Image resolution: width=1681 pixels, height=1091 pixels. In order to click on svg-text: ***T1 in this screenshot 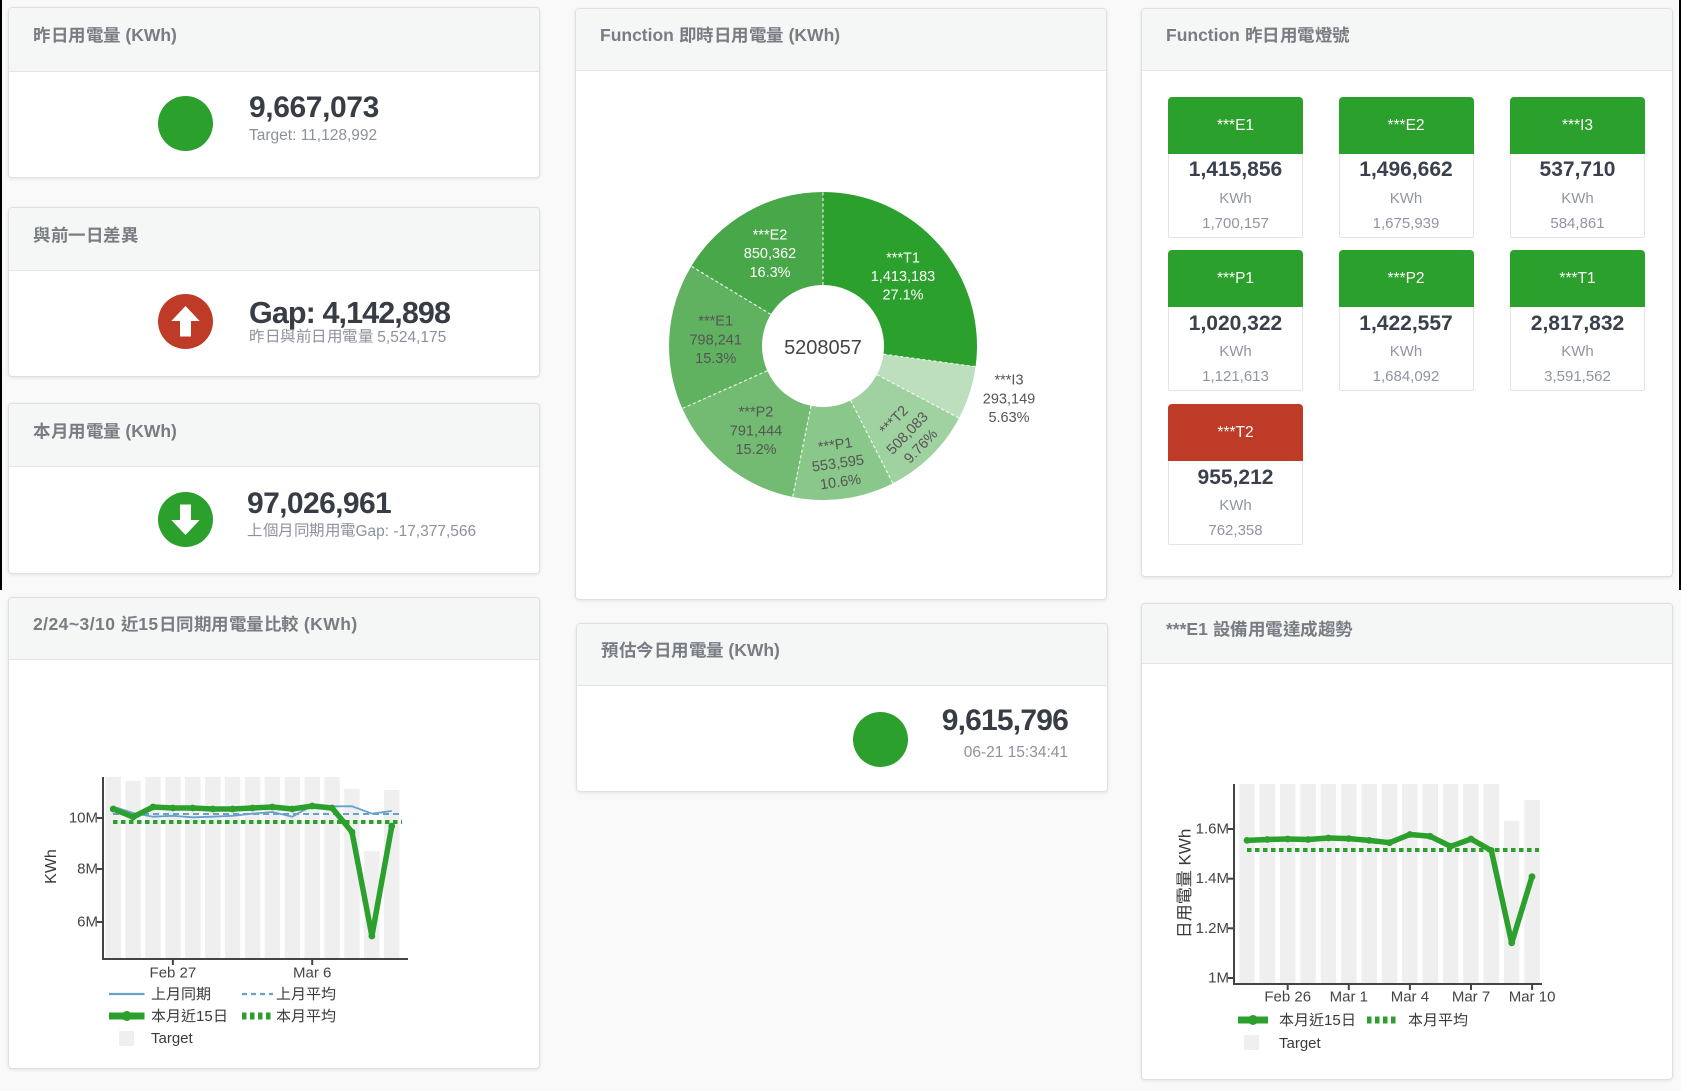, I will do `click(903, 258)`.